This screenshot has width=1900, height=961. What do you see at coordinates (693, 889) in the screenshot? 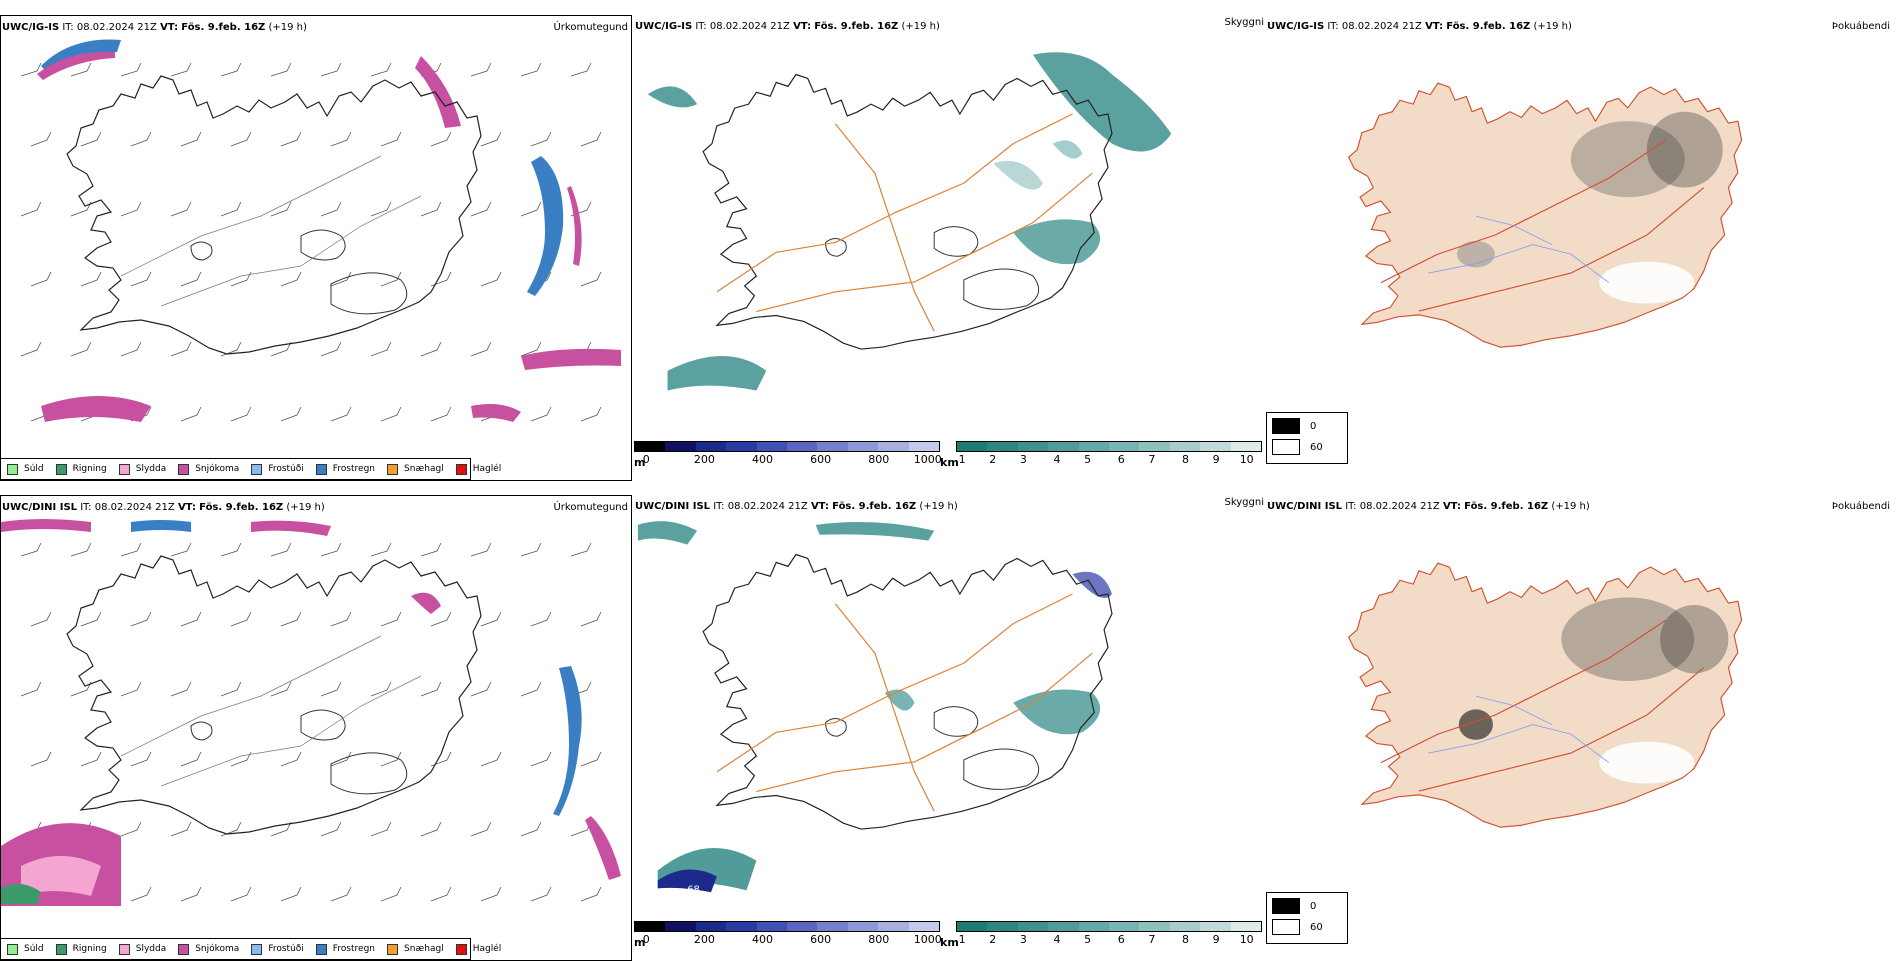
I see `min-height-label: 68` at bounding box center [693, 889].